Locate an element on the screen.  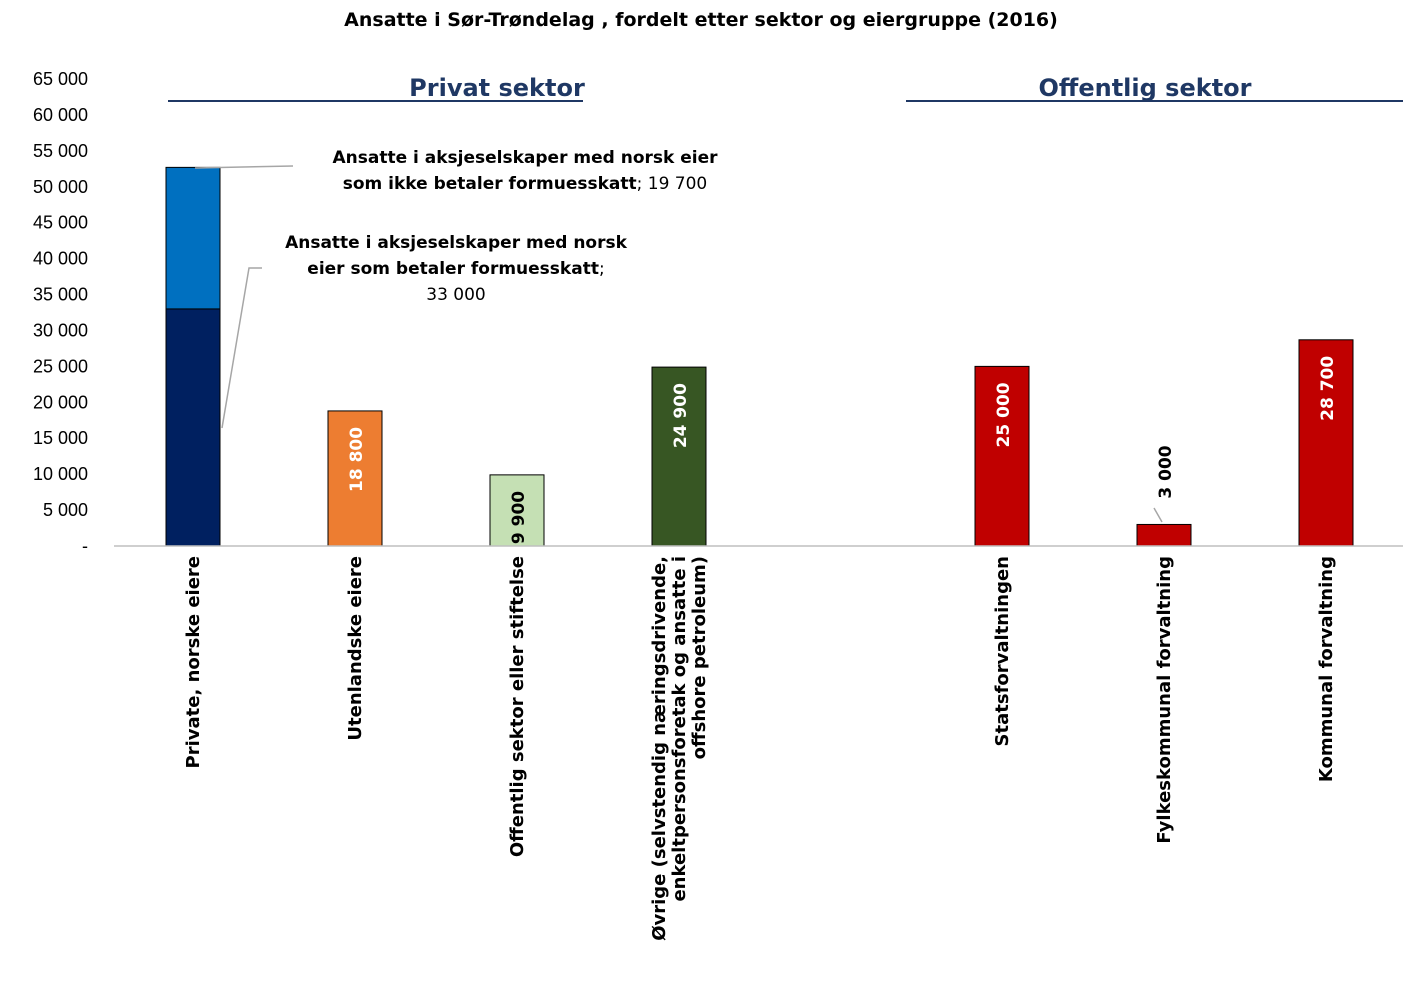
sector-header-label: Privat sektor is located at coordinates (497, 88).